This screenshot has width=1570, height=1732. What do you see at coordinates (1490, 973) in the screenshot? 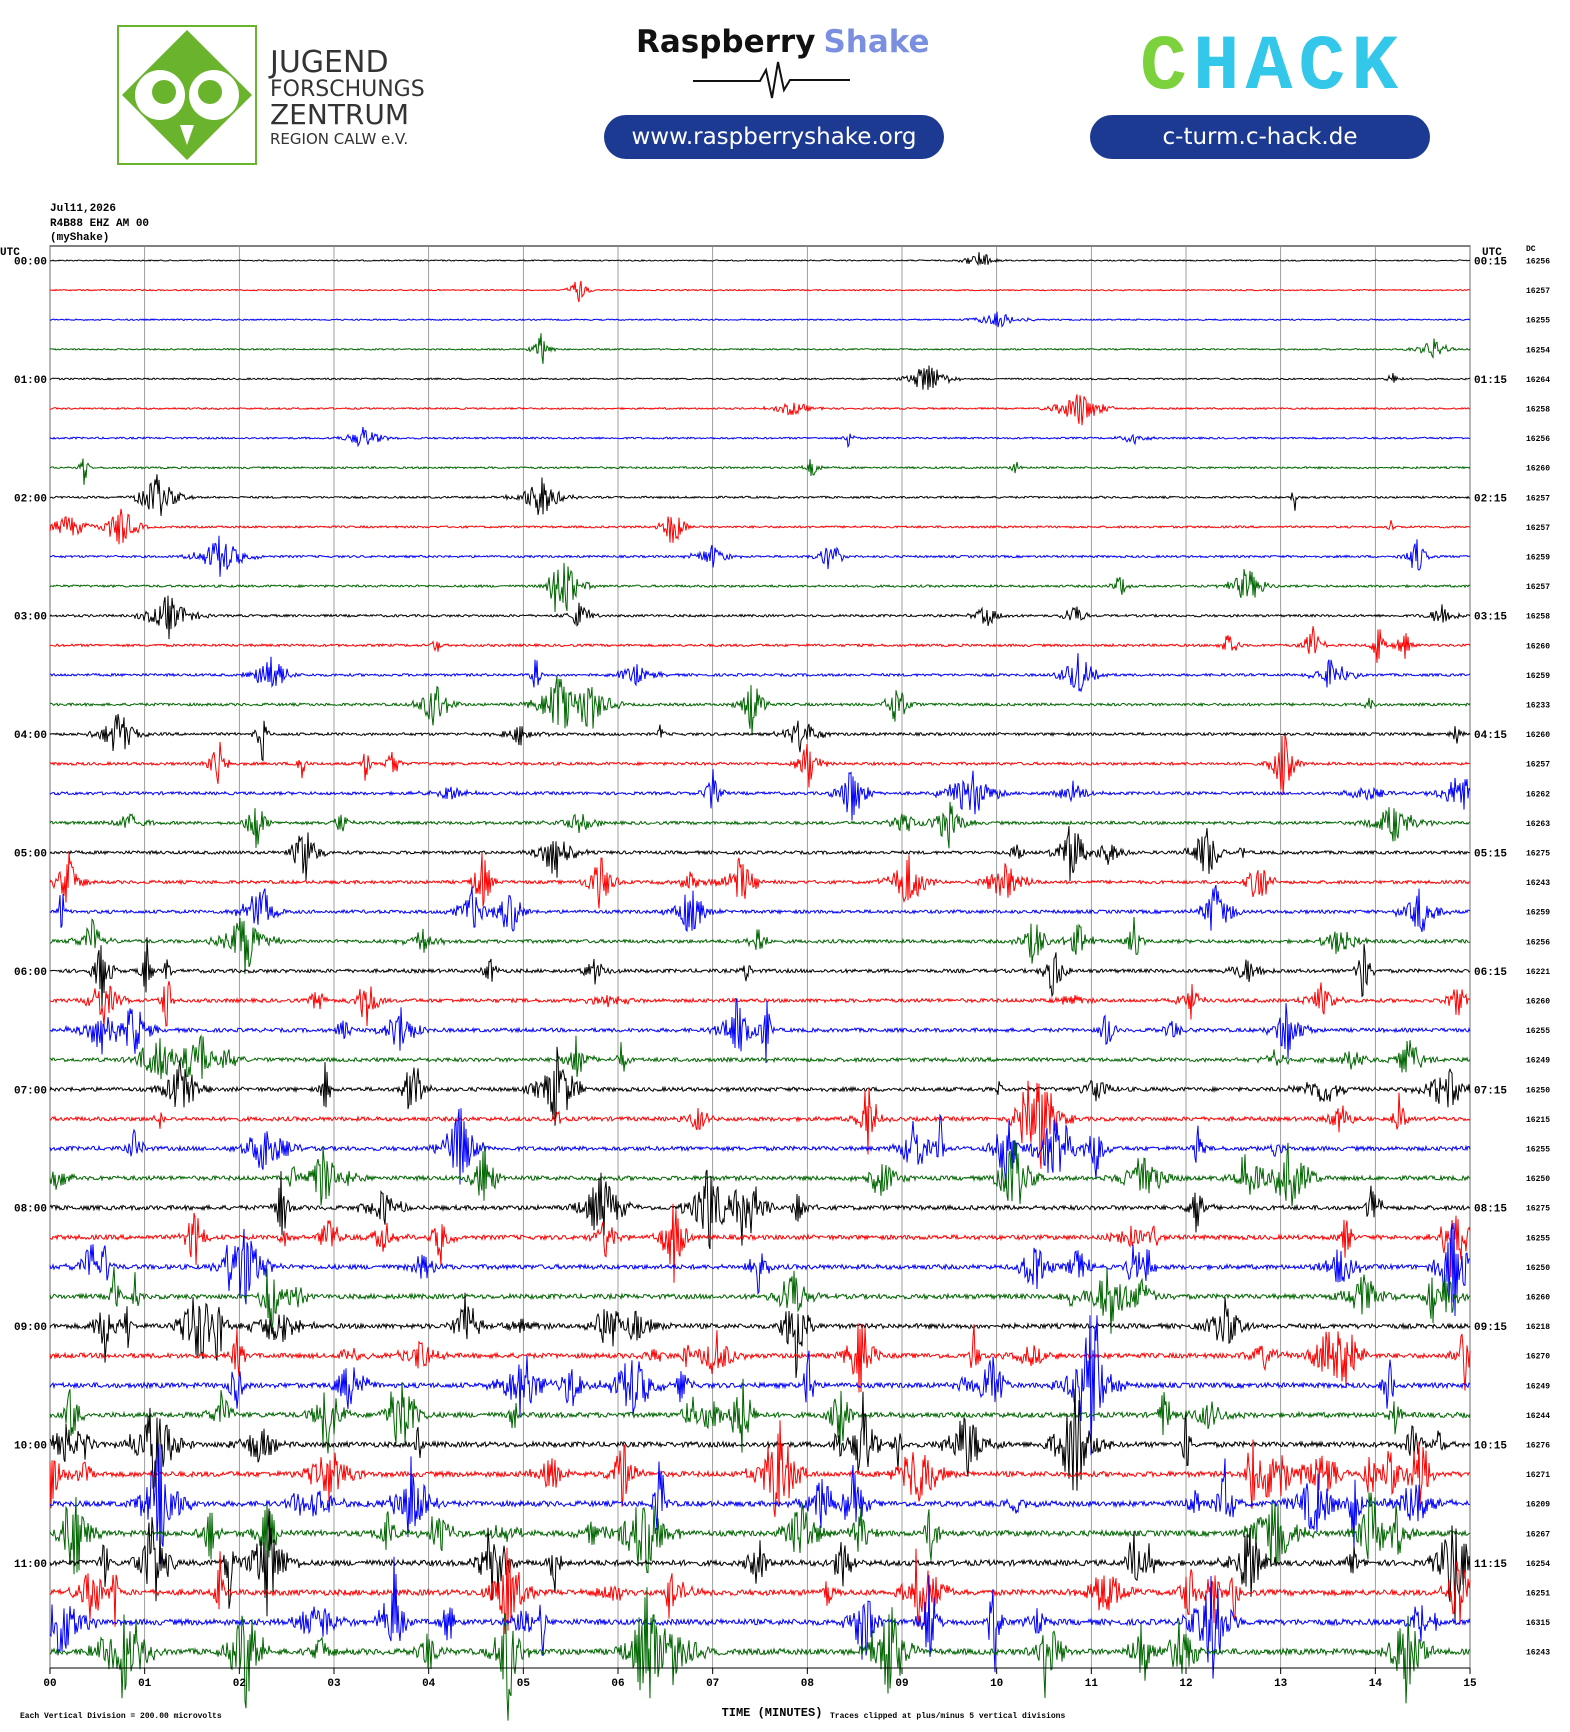
I see `hour-label: 06:15` at bounding box center [1490, 973].